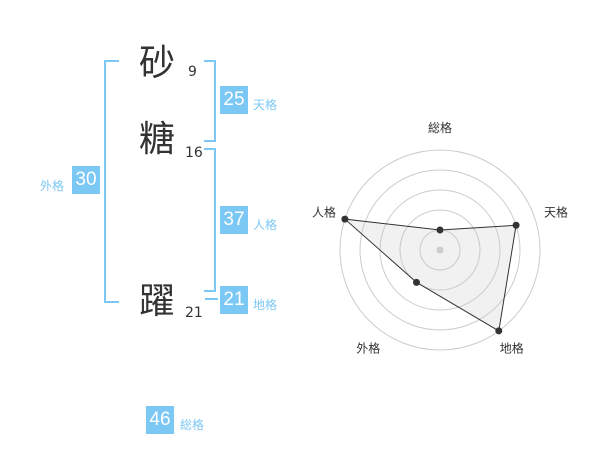 Image resolution: width=600 pixels, height=470 pixels. What do you see at coordinates (157, 63) in the screenshot?
I see `name-char-1: 砂` at bounding box center [157, 63].